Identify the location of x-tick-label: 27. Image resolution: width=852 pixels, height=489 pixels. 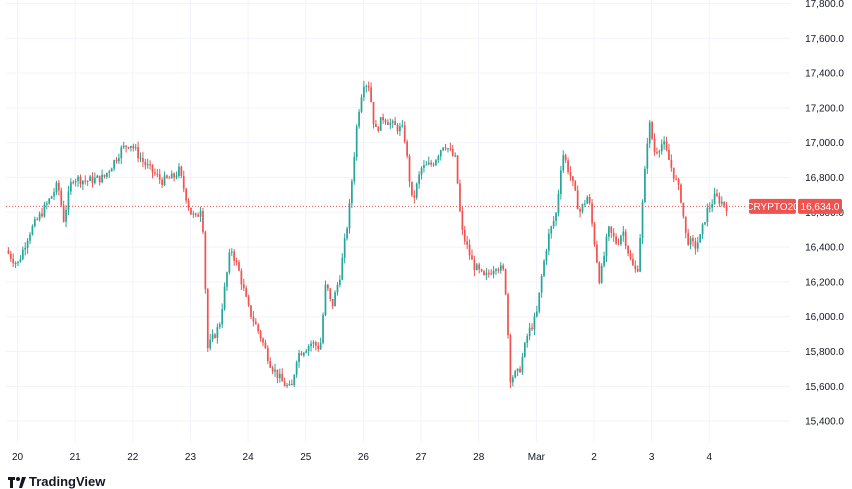
(421, 457).